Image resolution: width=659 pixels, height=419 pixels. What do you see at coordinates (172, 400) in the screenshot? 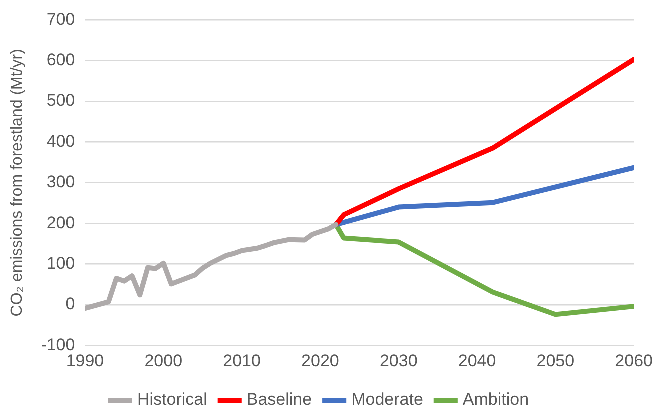
I see `legend-label: Historical` at bounding box center [172, 400].